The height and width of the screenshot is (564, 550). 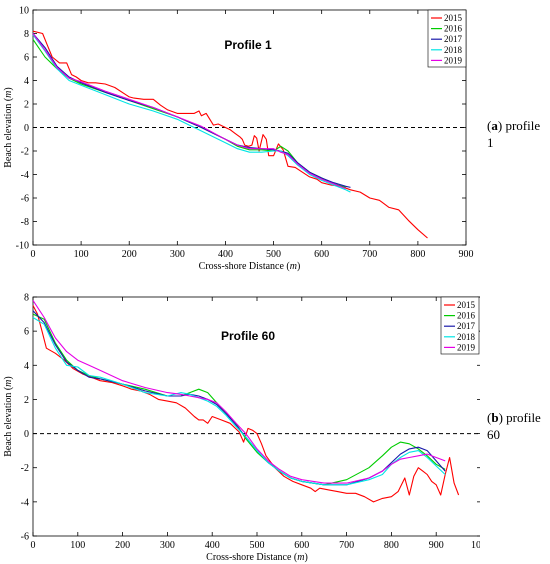 What do you see at coordinates (494, 125) in the screenshot?
I see `caption-a-letter: a` at bounding box center [494, 125].